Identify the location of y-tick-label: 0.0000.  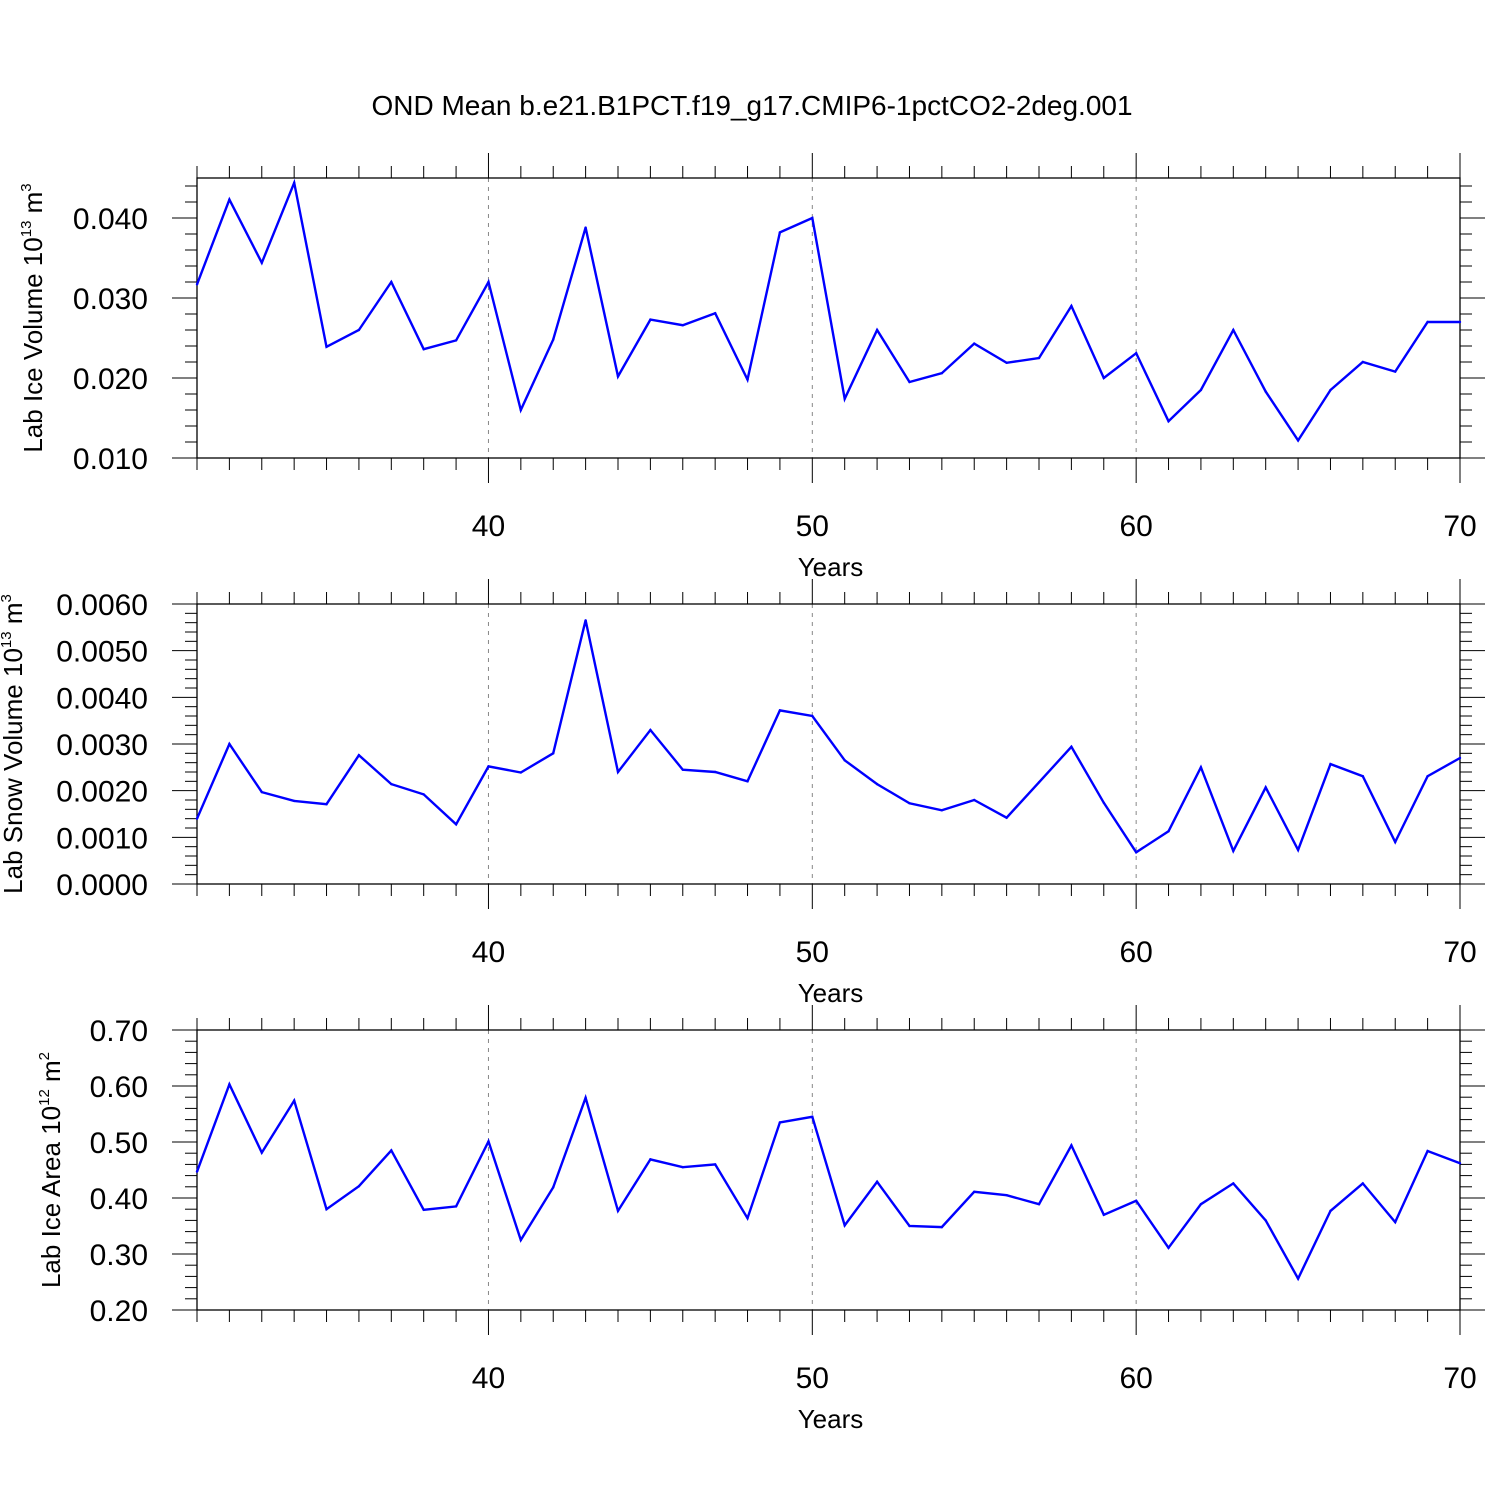
(102, 885).